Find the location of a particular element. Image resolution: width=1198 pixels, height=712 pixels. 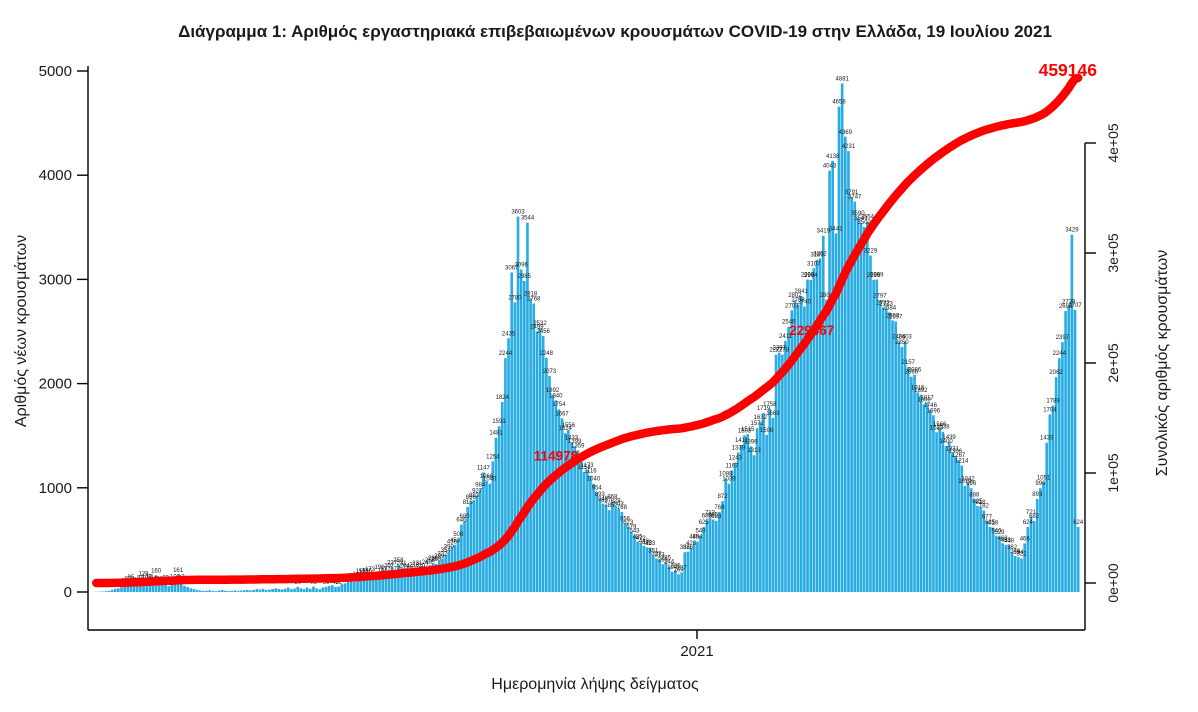

bar-value-label: 1167 is located at coordinates (733, 466).